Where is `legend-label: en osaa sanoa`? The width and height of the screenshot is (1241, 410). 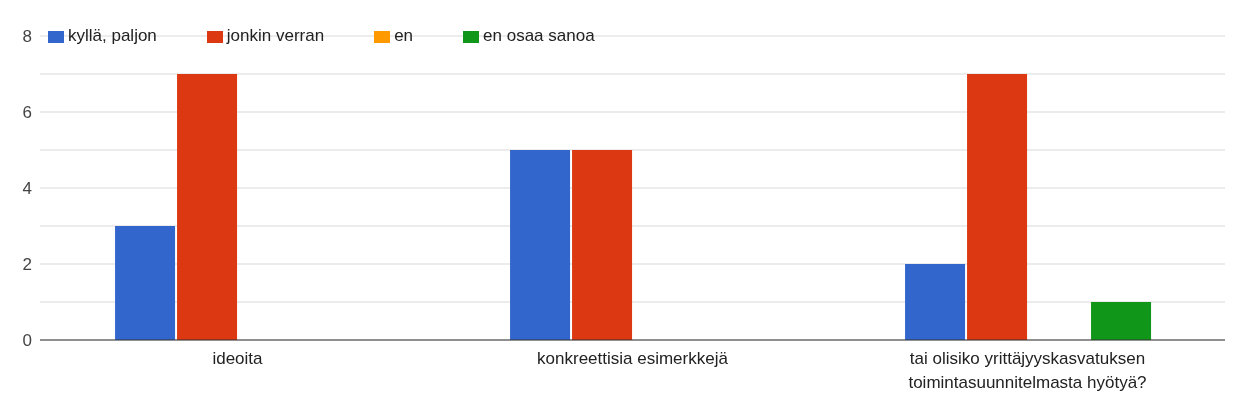
legend-label: en osaa sanoa is located at coordinates (539, 35).